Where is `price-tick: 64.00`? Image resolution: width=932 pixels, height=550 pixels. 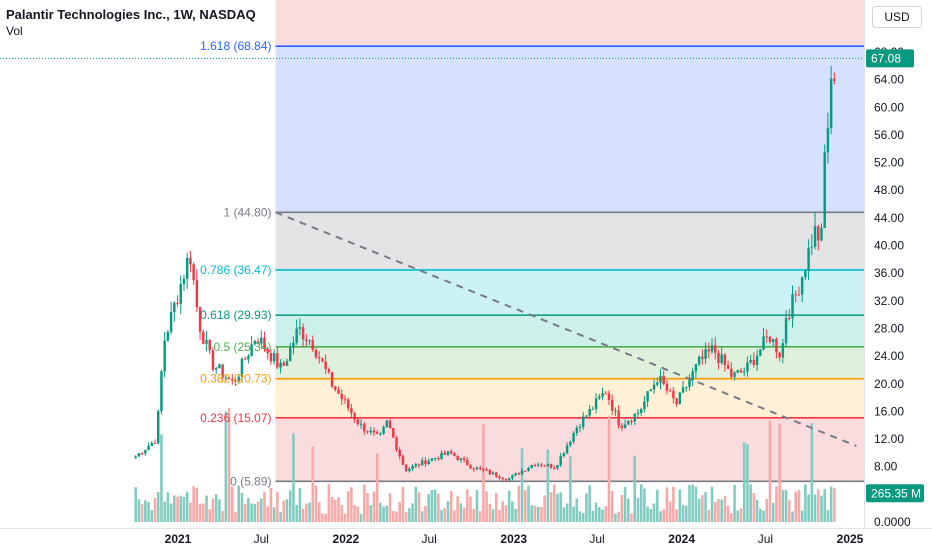 price-tick: 64.00 is located at coordinates (889, 80).